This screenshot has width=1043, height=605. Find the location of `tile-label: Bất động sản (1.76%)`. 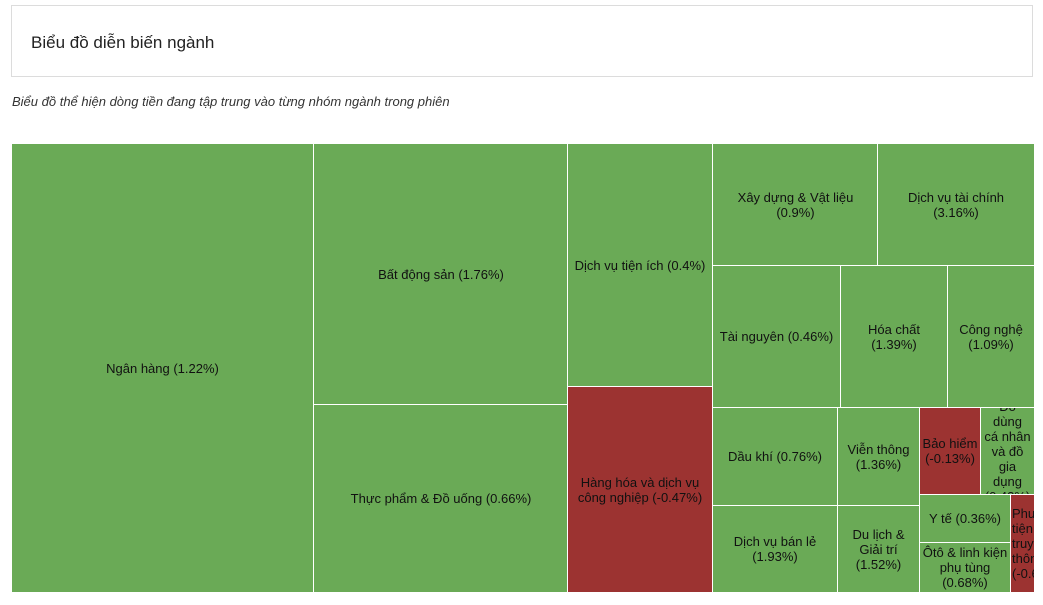

tile-label: Bất động sản (1.76%) is located at coordinates (441, 274).